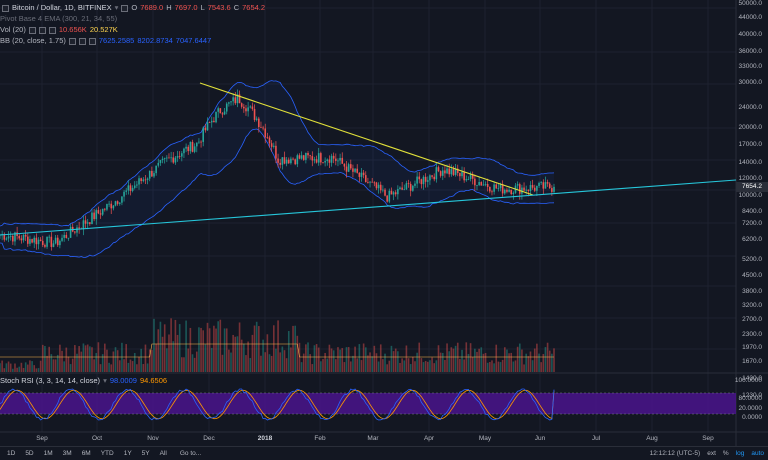 This screenshot has width=768, height=460. What do you see at coordinates (757, 453) in the screenshot?
I see `auto-toggle: auto` at bounding box center [757, 453].